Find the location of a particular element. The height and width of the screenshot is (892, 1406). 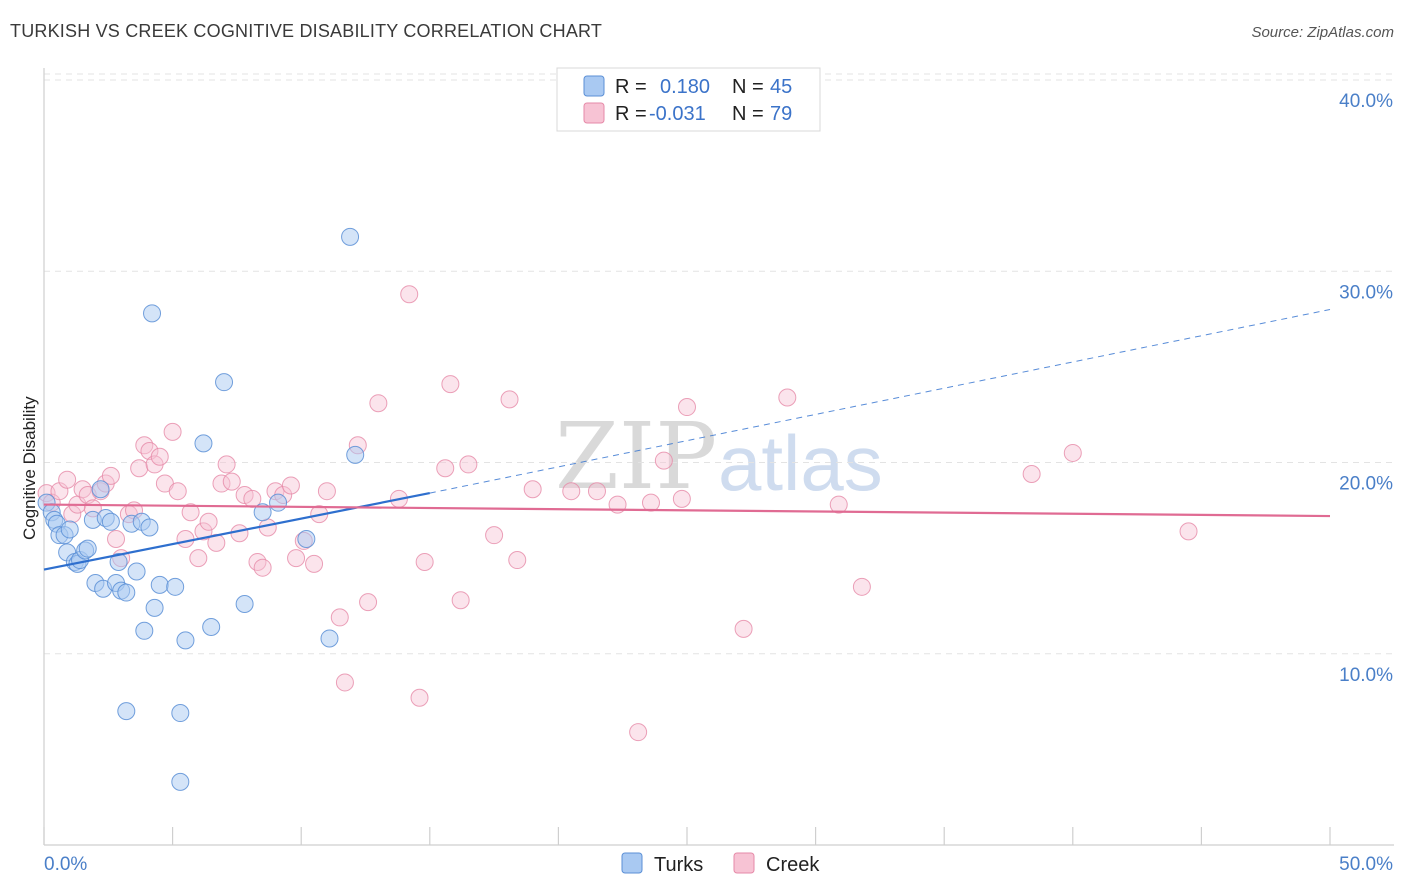

turks-trend-line is located at coordinates (237, 531).